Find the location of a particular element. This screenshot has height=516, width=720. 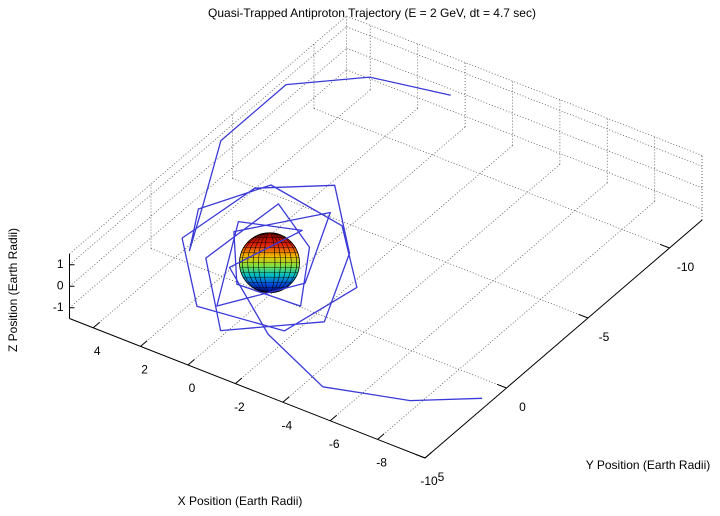

z-tick-label: 1 is located at coordinates (60, 264).